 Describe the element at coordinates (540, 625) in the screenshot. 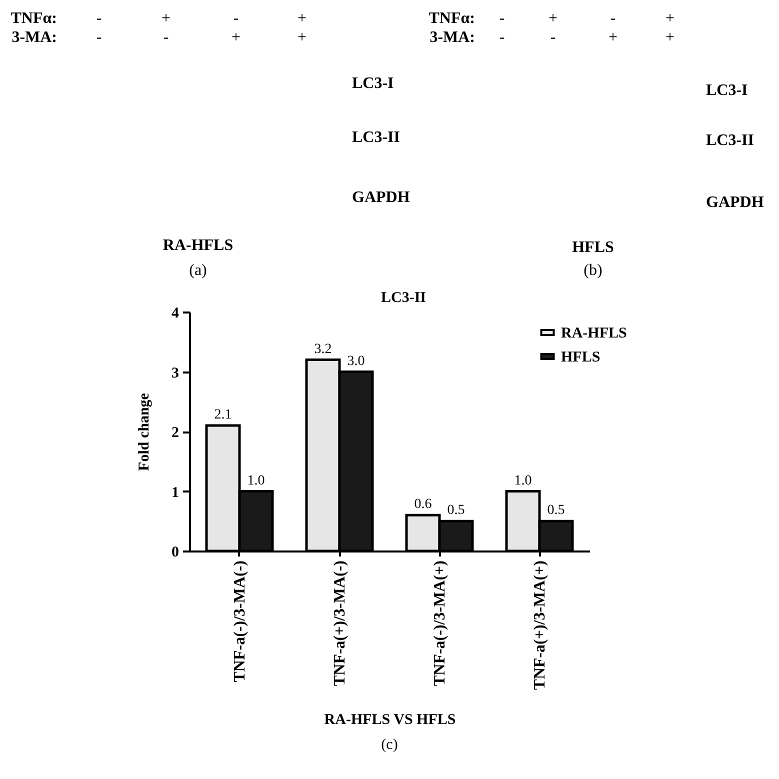

I see `x-tick-label: TNF-a(+)/3-MA(+)` at that location.